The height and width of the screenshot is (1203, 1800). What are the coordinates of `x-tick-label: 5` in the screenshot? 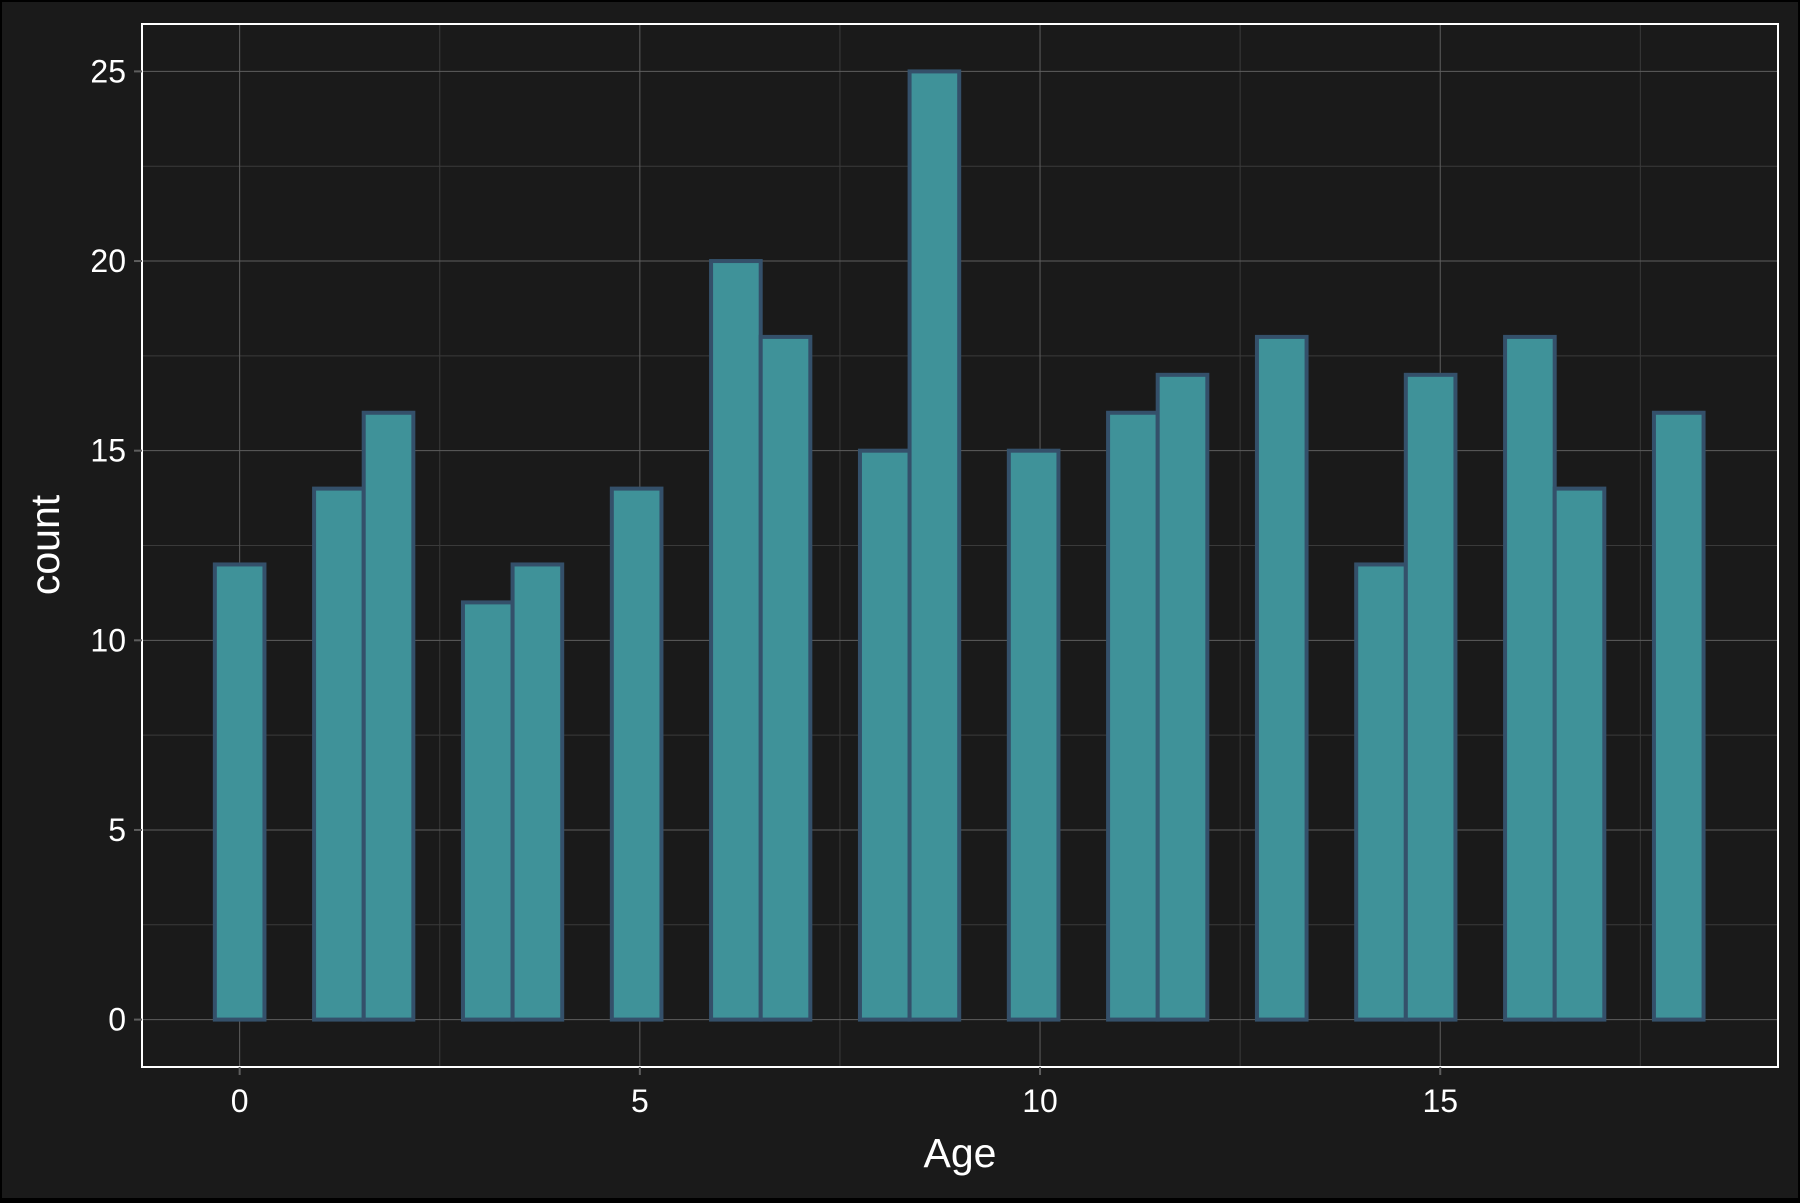 It's located at (640, 1101).